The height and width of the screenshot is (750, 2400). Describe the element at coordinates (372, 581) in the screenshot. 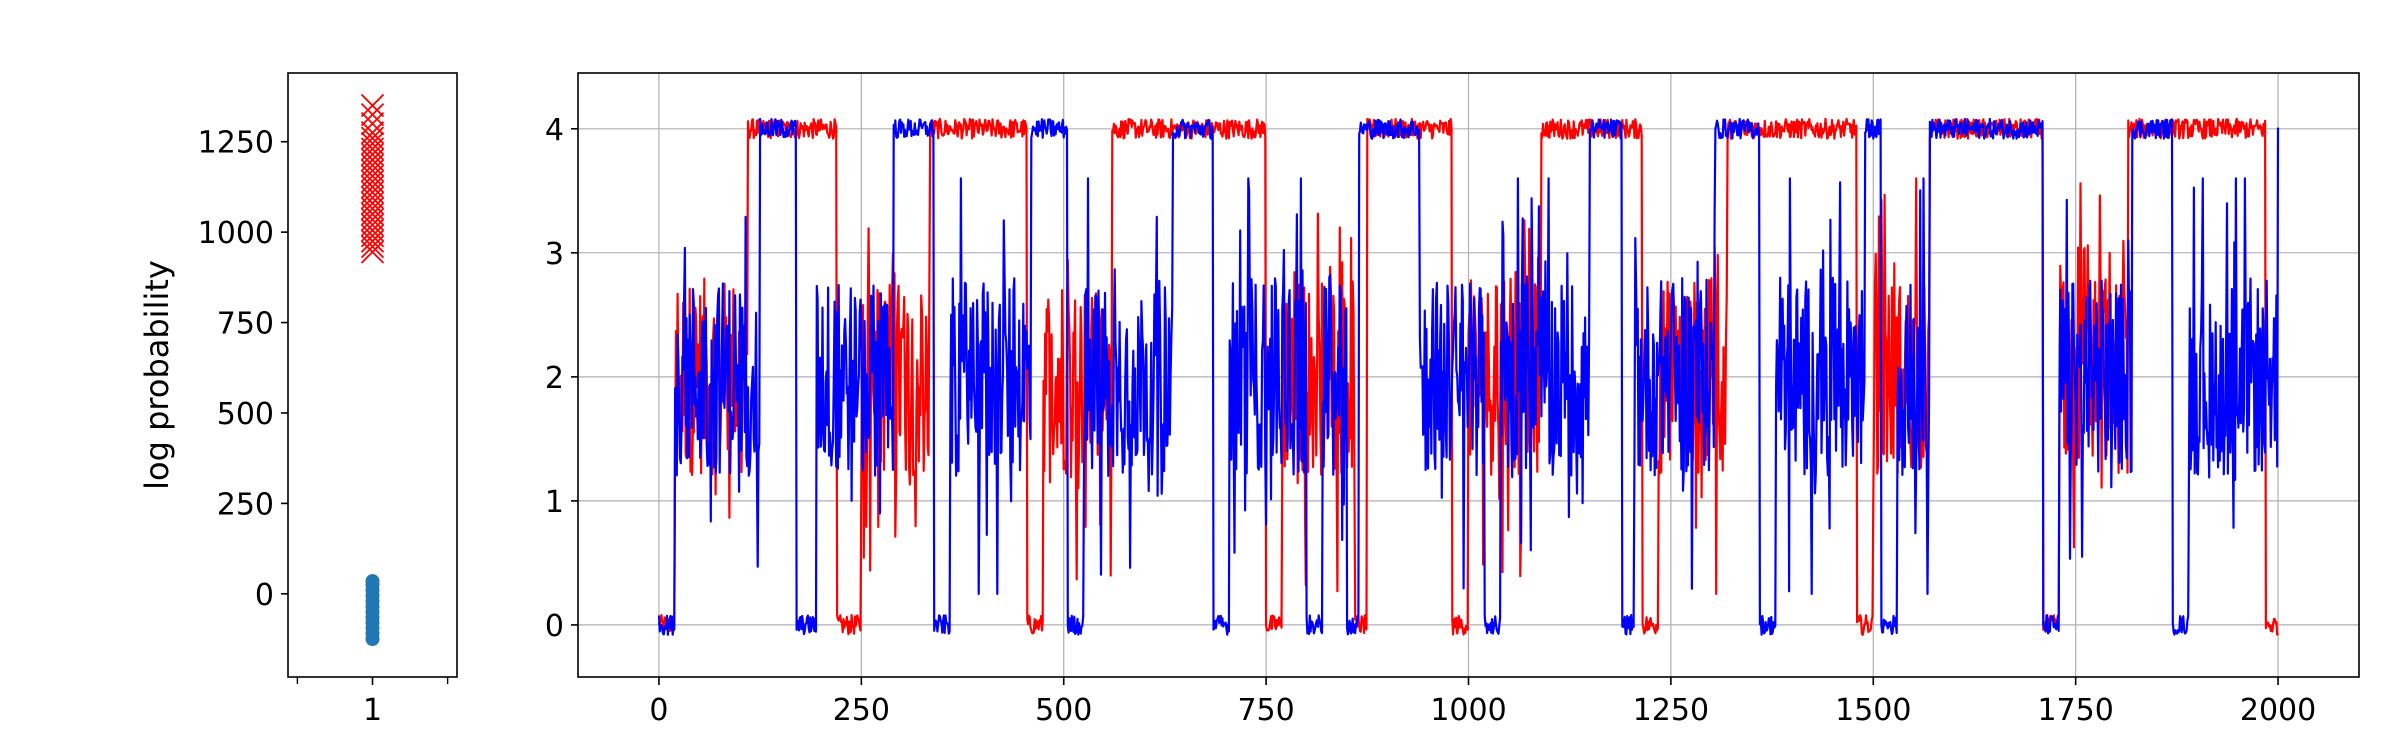

I see `blue-dot-point` at that location.